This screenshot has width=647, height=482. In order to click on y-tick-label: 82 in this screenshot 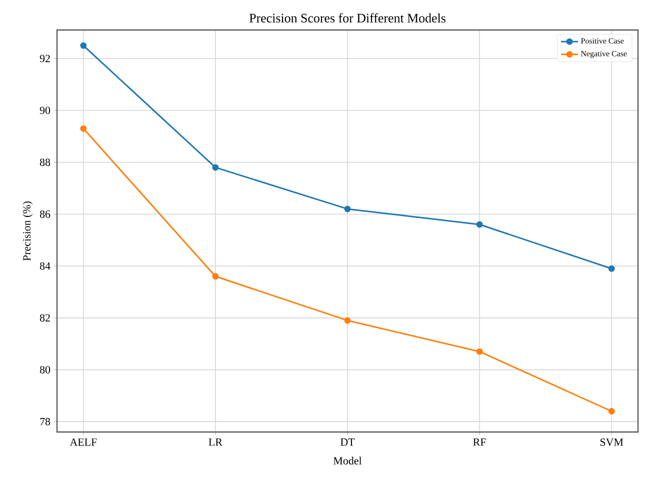, I will do `click(45, 318)`.